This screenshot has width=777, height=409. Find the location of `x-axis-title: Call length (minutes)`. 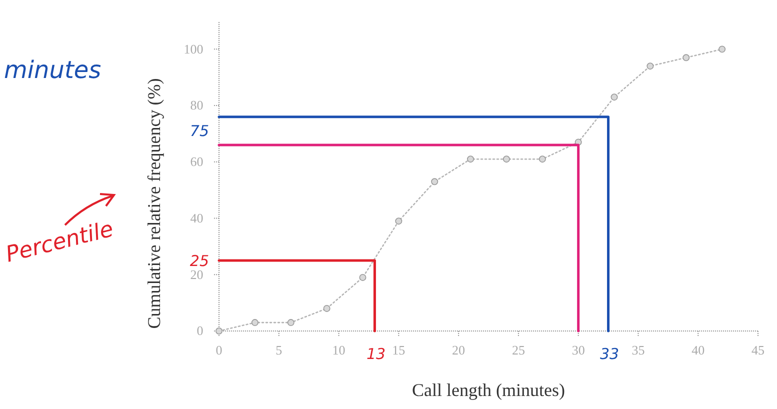

x-axis-title: Call length (minutes) is located at coordinates (488, 390).